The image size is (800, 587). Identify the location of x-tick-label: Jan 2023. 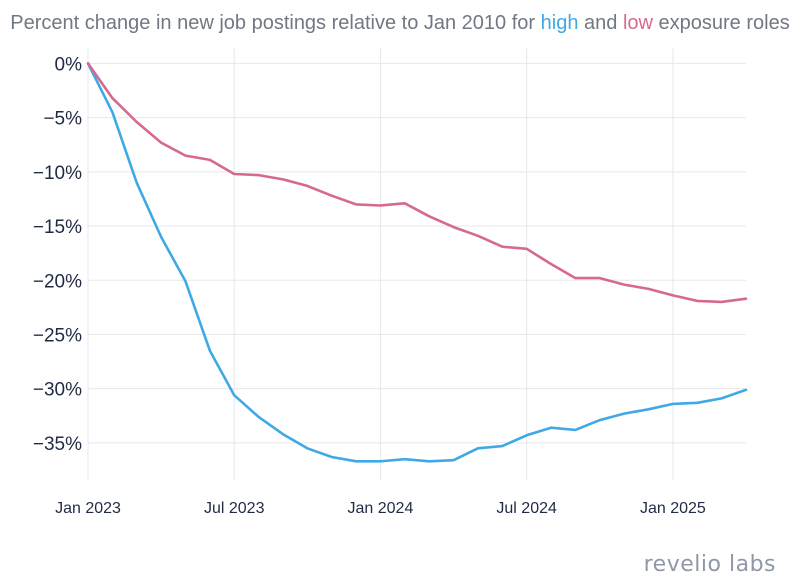
(88, 508).